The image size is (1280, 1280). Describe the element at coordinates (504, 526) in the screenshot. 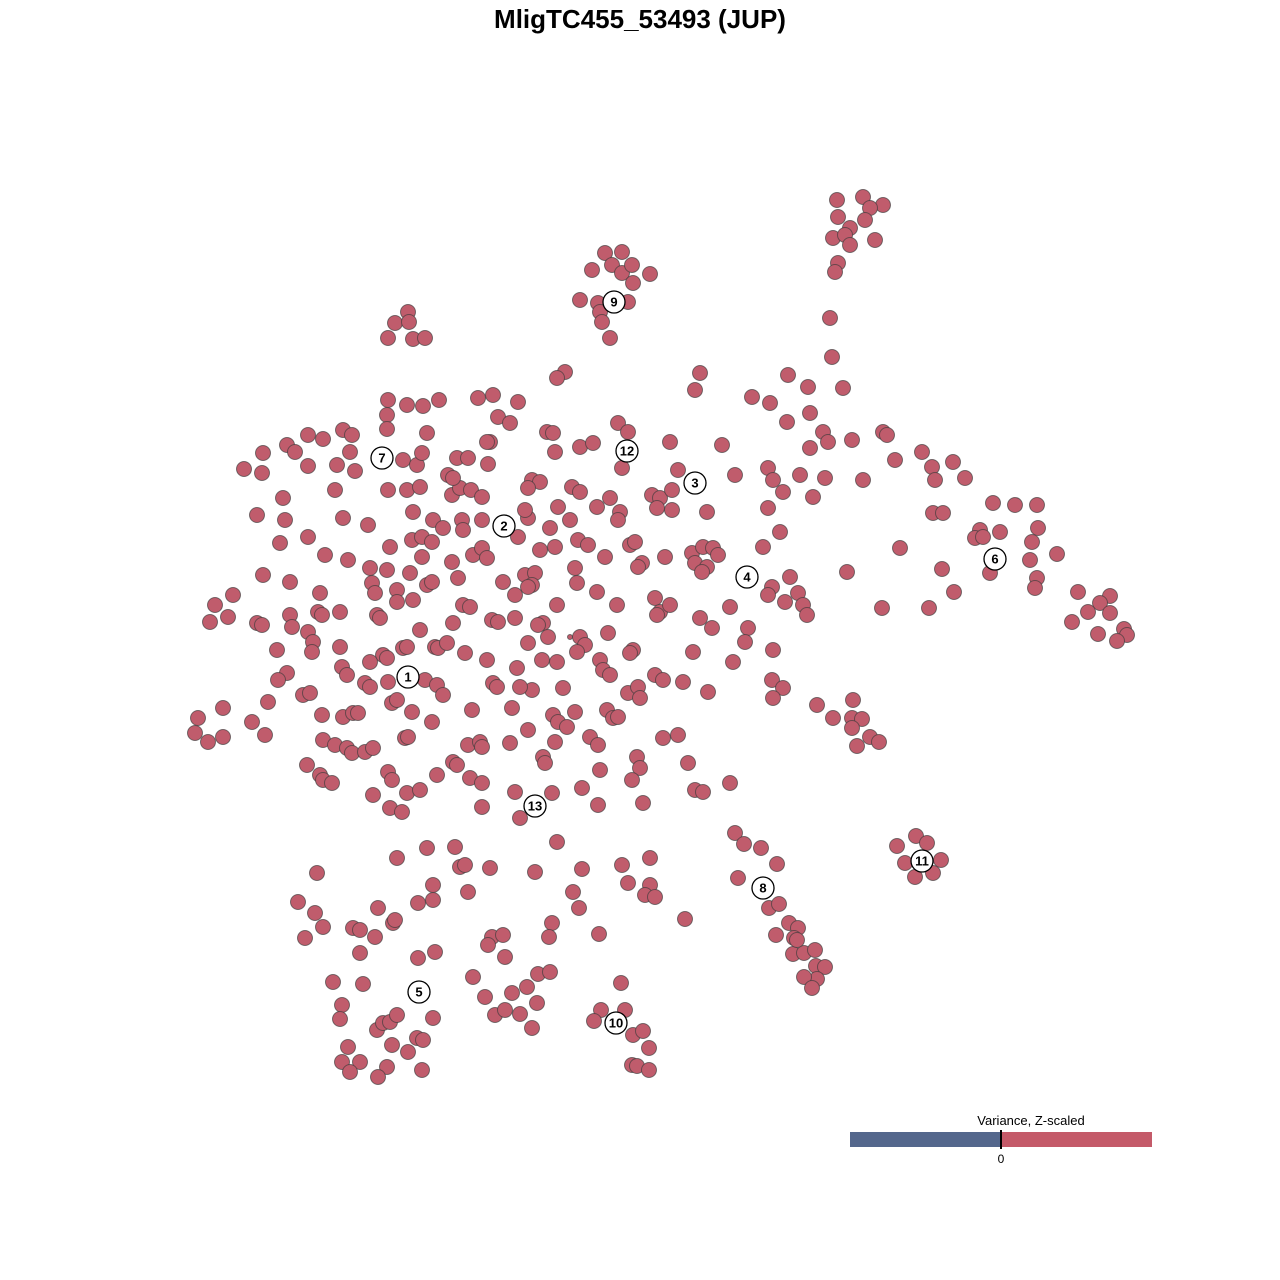

I see `cluster-label-2: 2` at that location.